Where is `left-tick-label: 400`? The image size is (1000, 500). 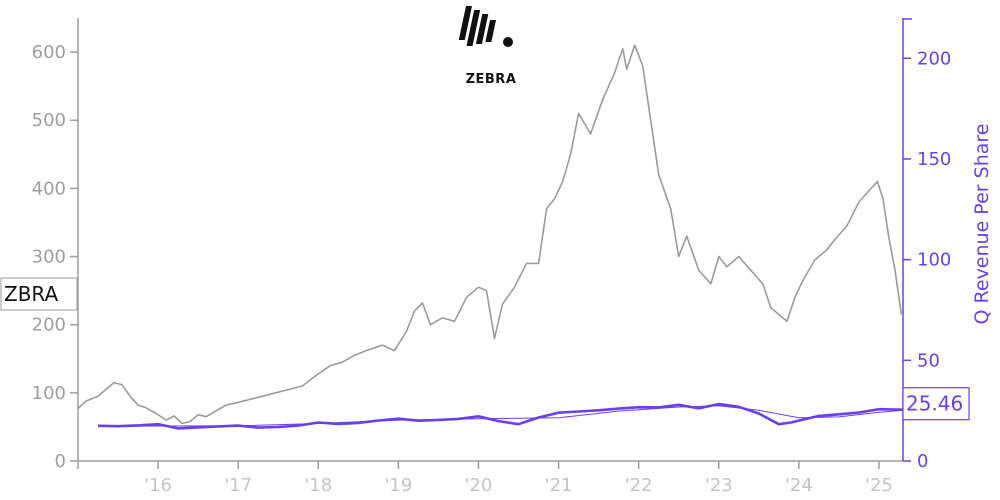 left-tick-label: 400 is located at coordinates (49, 188).